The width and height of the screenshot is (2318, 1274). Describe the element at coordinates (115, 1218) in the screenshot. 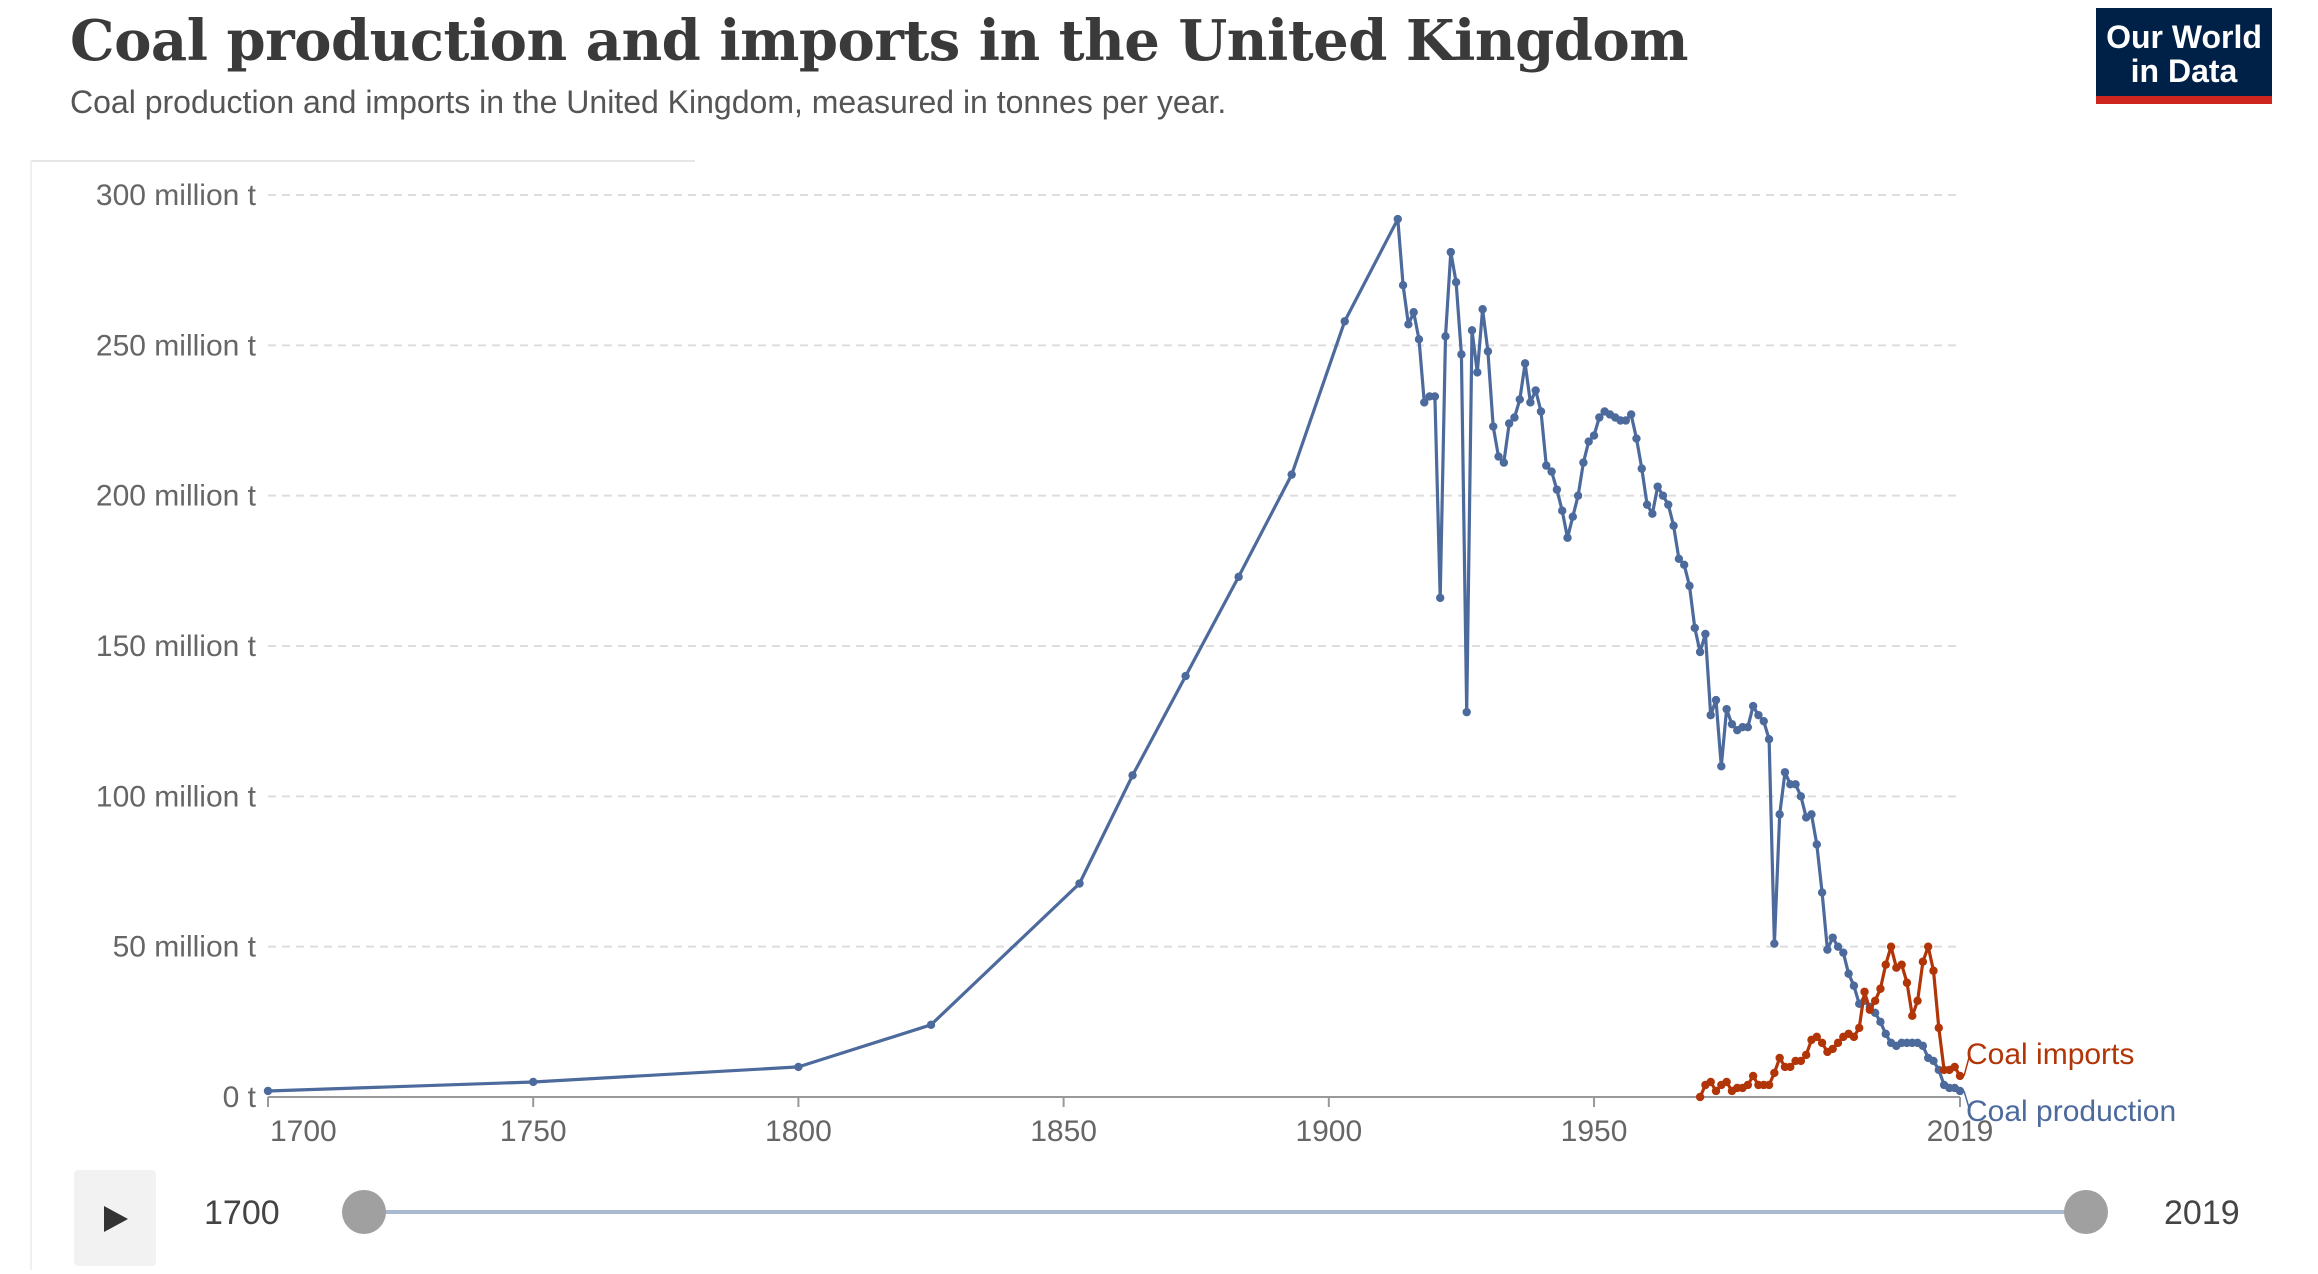

I see `play-button` at that location.